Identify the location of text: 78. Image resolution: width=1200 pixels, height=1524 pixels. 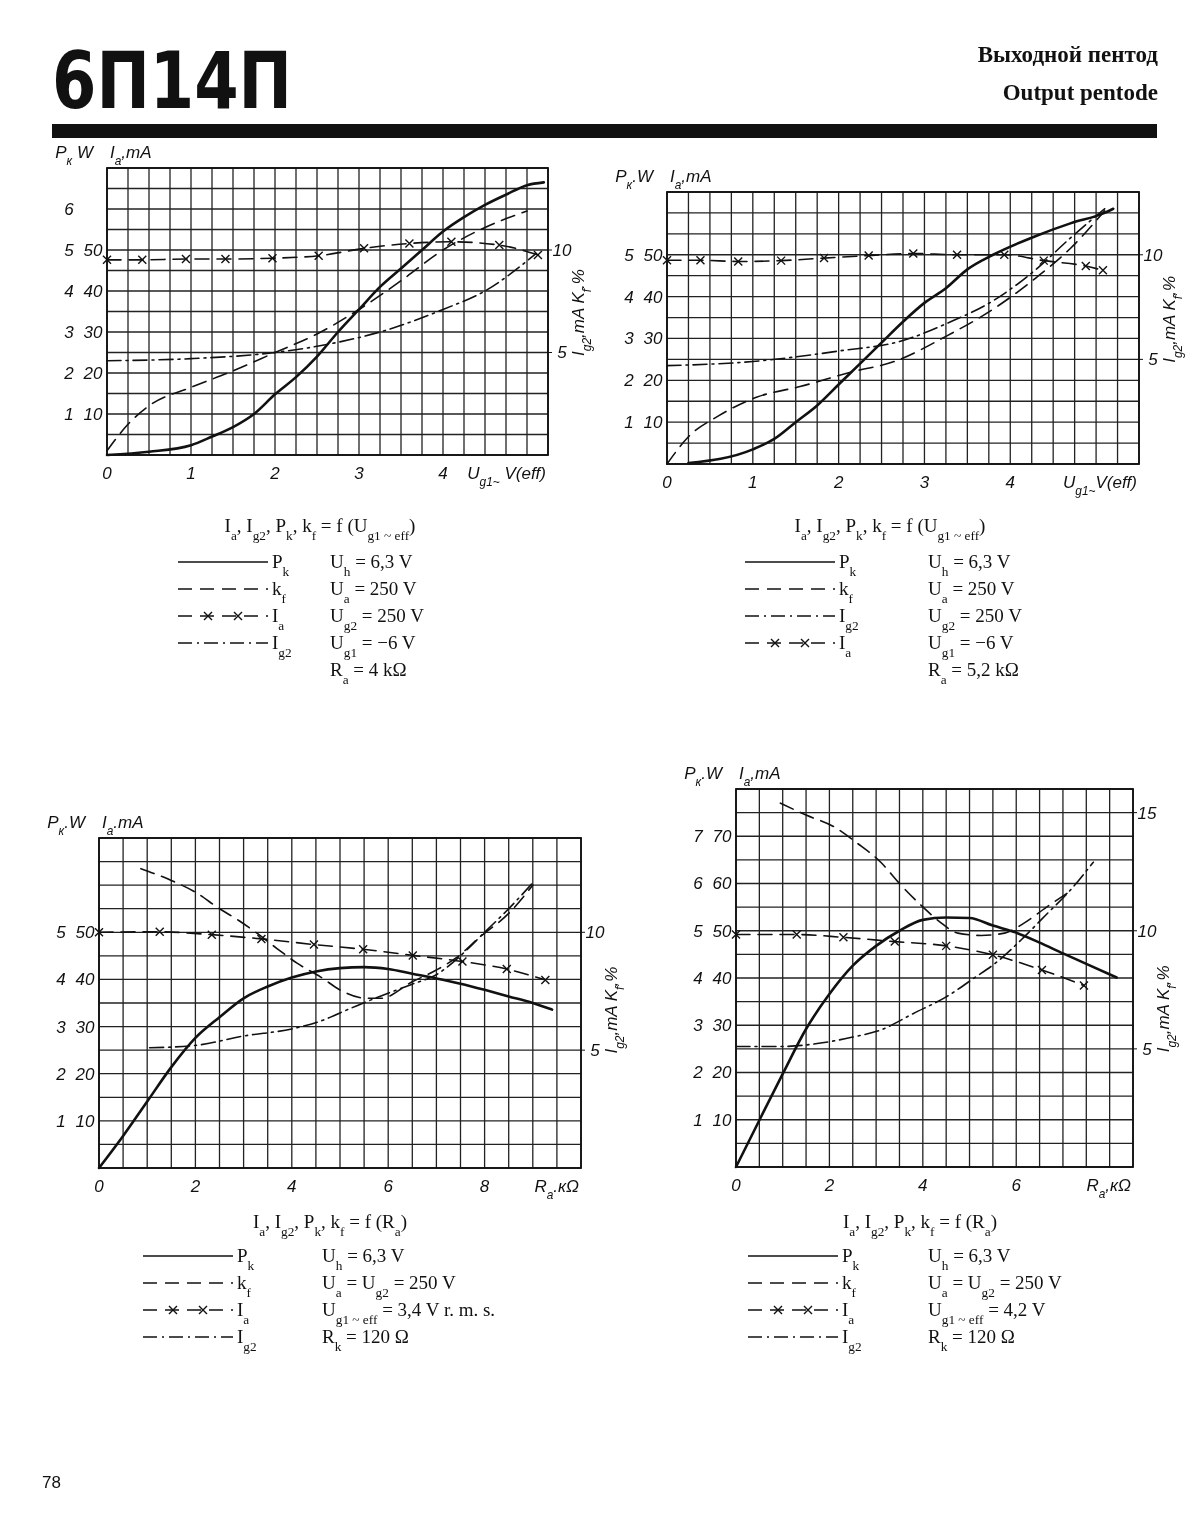
(51, 1482).